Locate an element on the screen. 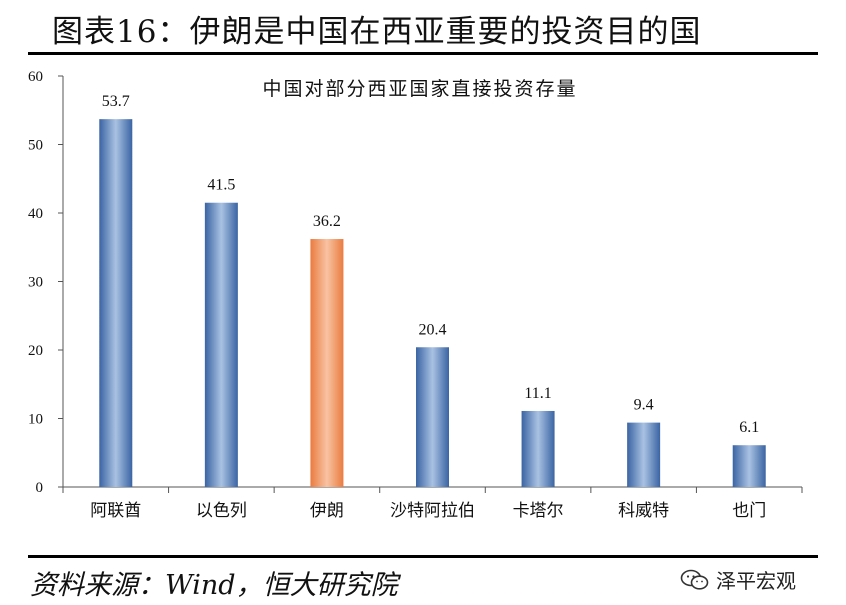 The image size is (846, 605). x-tick-label: 沙特阿拉伯 is located at coordinates (432, 511).